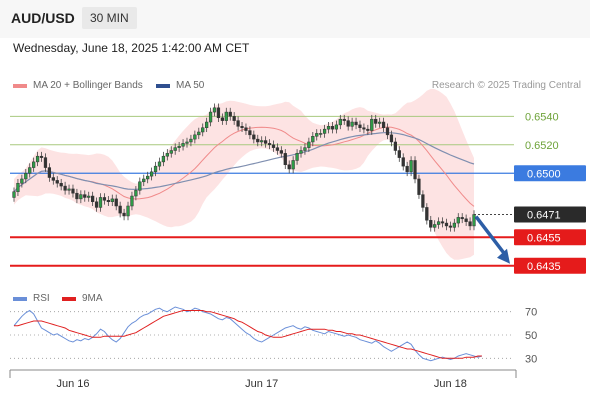 The height and width of the screenshot is (400, 590). I want to click on x-tick-label-1: Jun 17, so click(261, 384).